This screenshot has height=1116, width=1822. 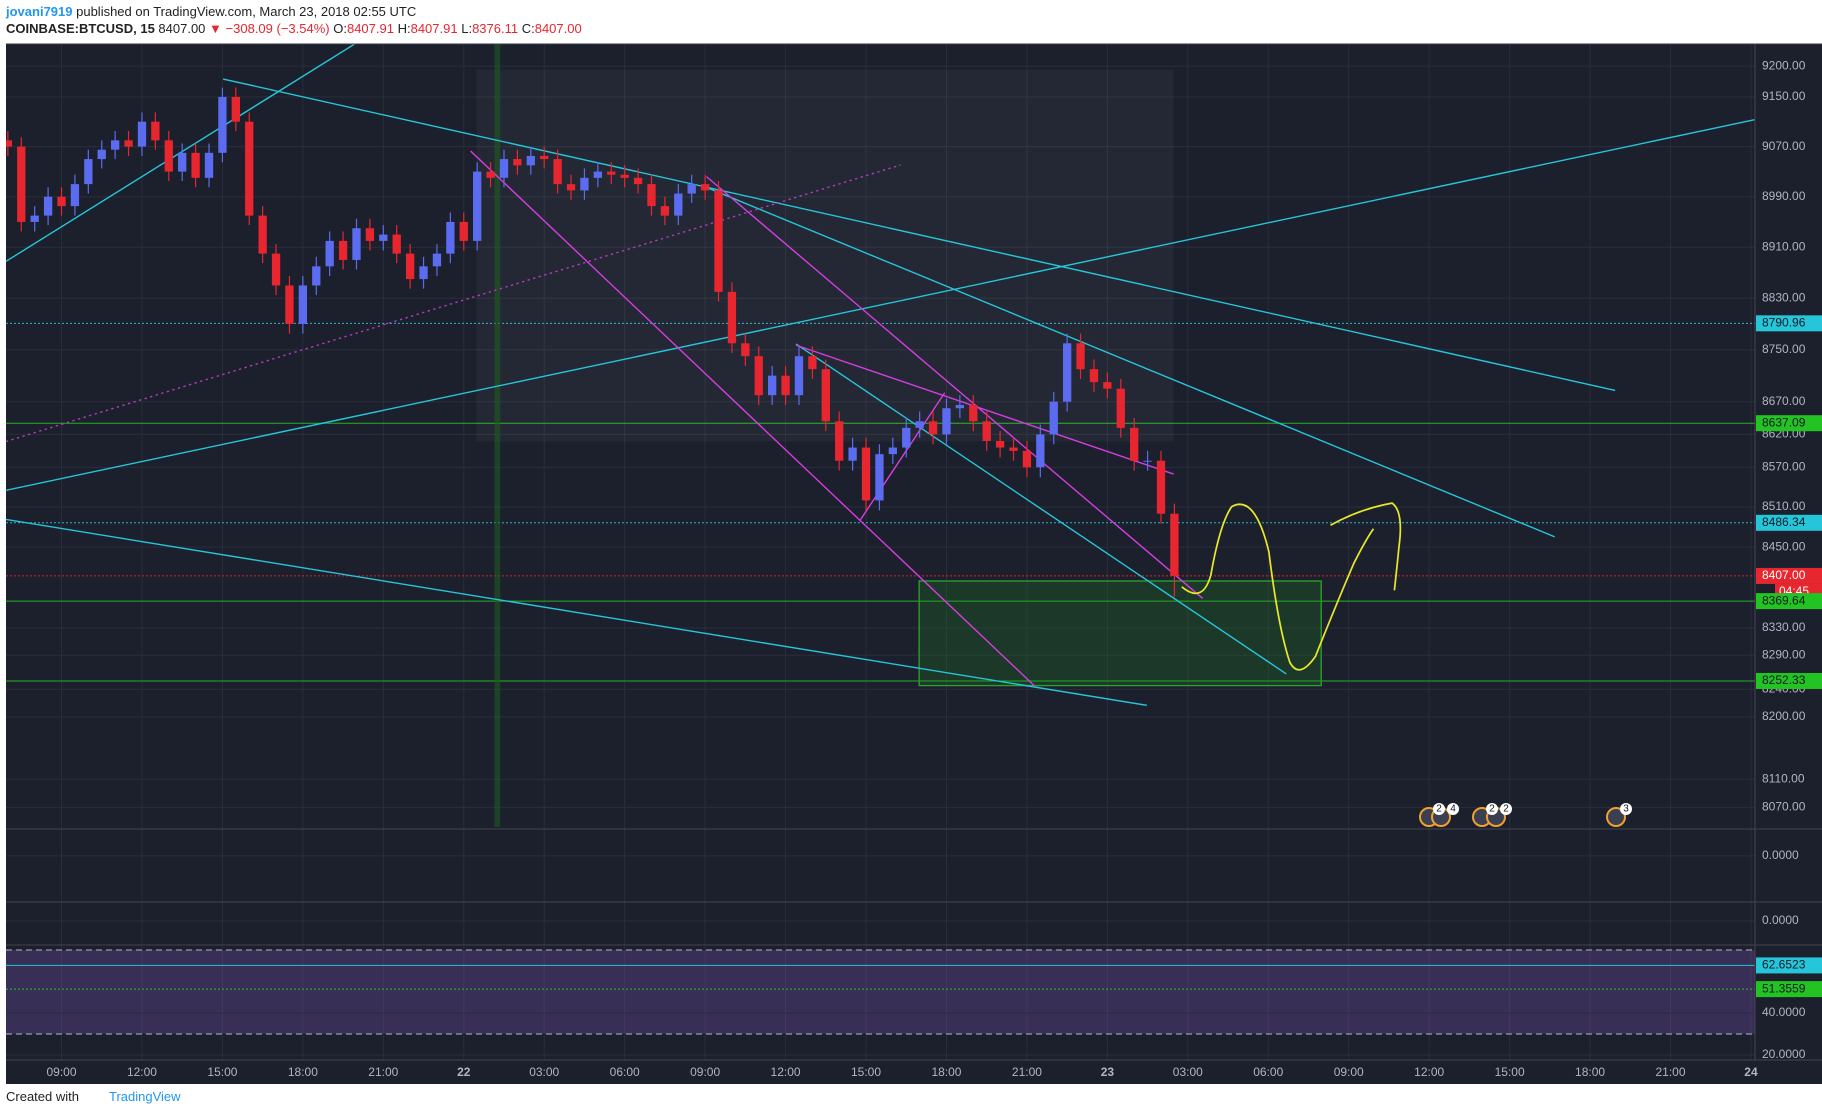 I want to click on event-icon, so click(x=1616, y=817).